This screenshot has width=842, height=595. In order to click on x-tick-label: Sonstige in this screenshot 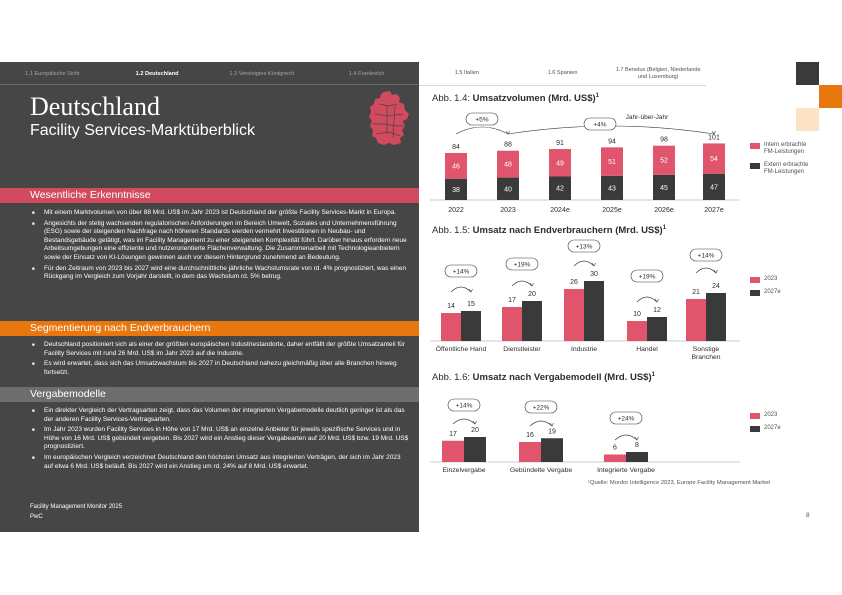, I will do `click(706, 349)`.